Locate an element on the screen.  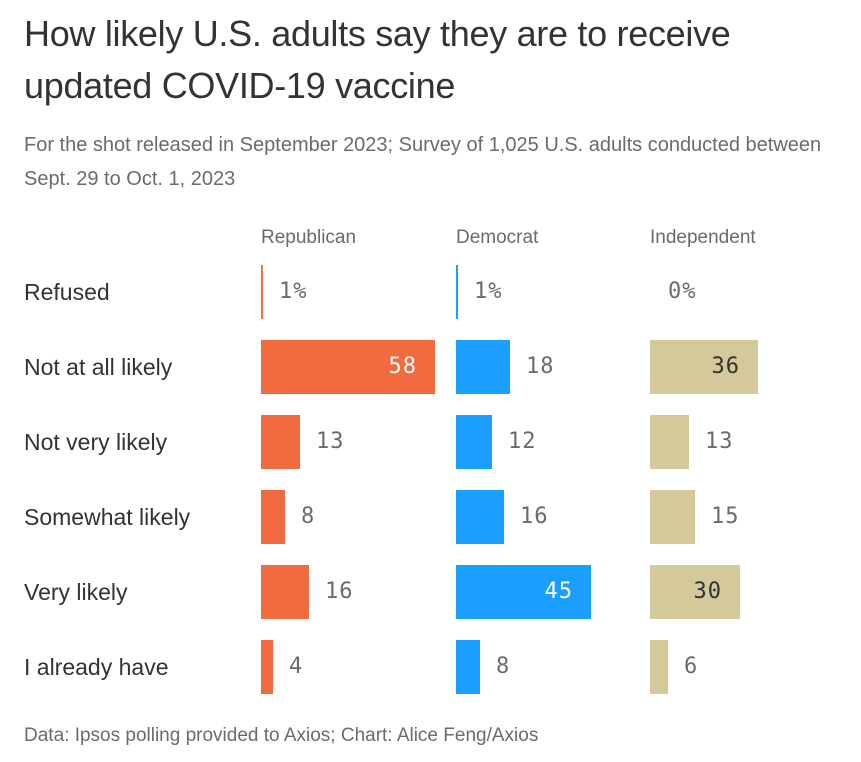
value-label: 45 is located at coordinates (558, 591).